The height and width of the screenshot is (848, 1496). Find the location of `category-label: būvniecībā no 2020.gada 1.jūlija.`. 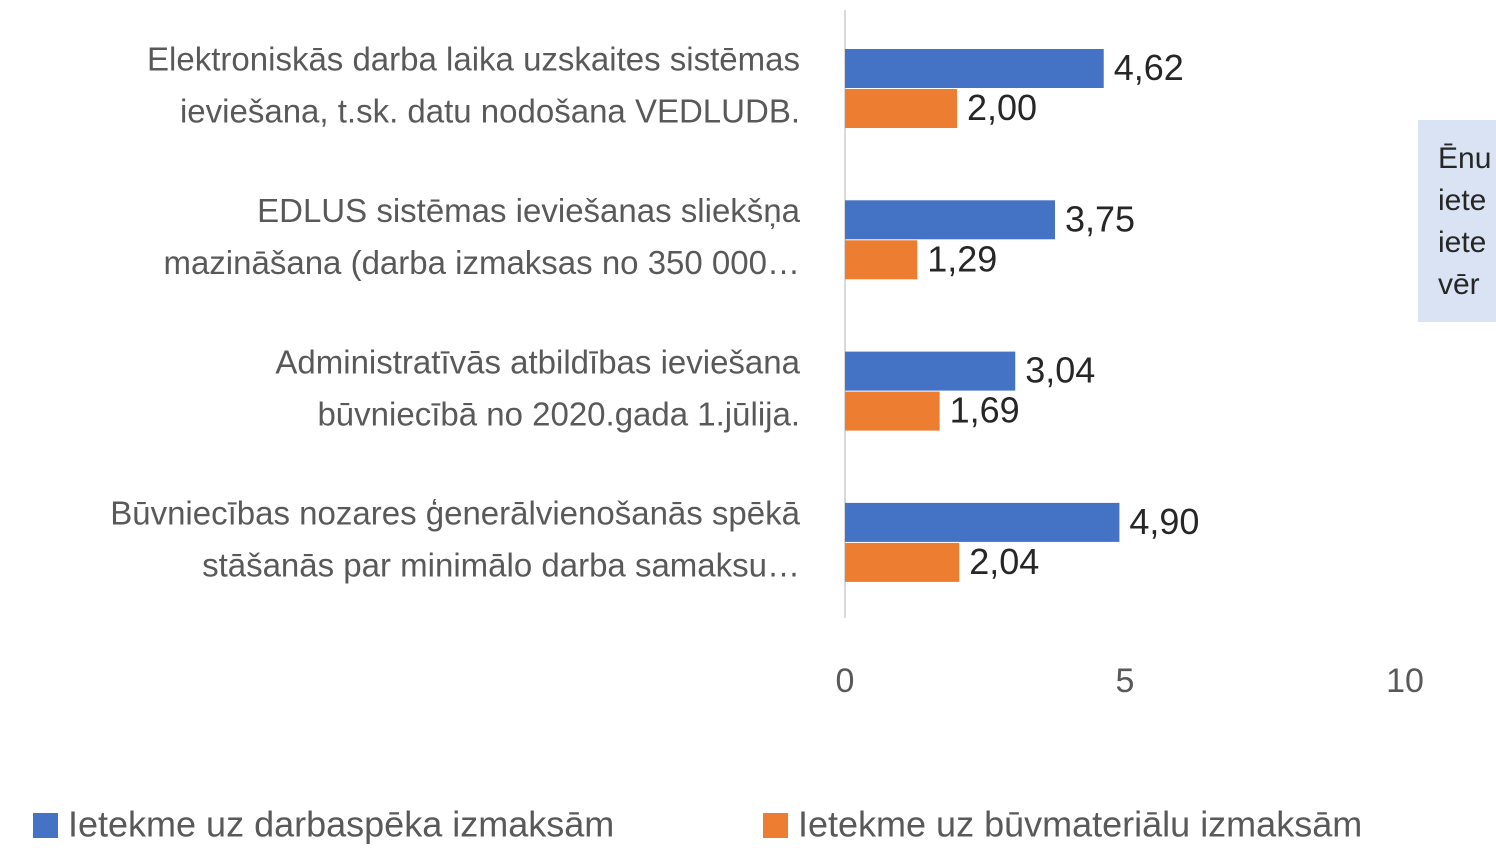

category-label: būvniecībā no 2020.gada 1.jūlija. is located at coordinates (558, 413).